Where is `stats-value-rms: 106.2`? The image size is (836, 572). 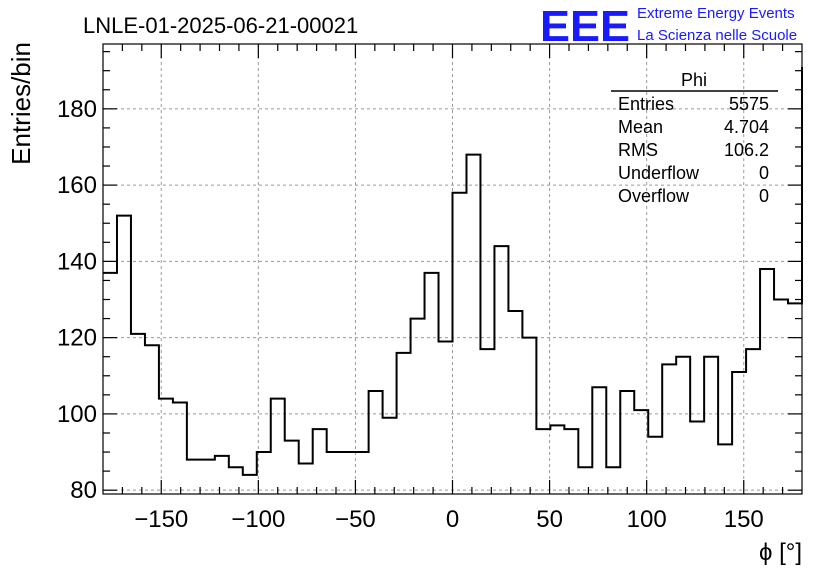 stats-value-rms: 106.2 is located at coordinates (746, 150).